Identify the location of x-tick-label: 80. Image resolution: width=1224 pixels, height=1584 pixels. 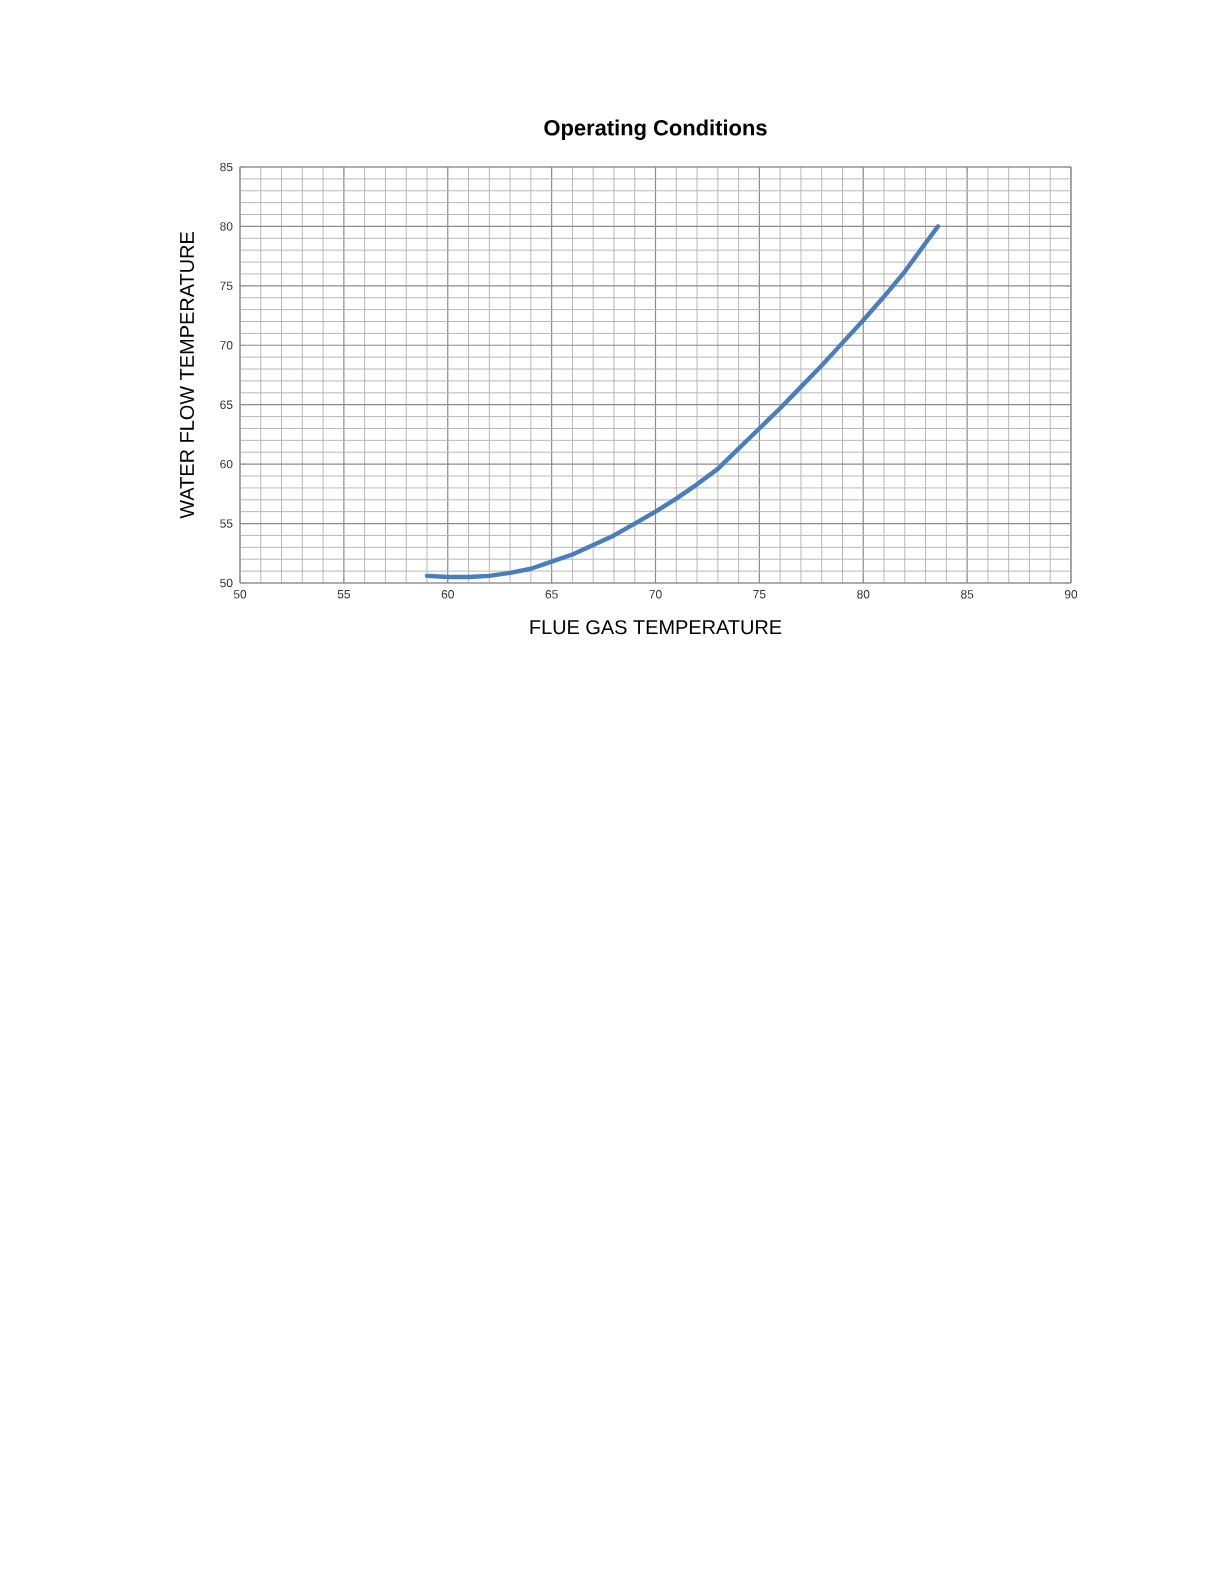
(863, 594).